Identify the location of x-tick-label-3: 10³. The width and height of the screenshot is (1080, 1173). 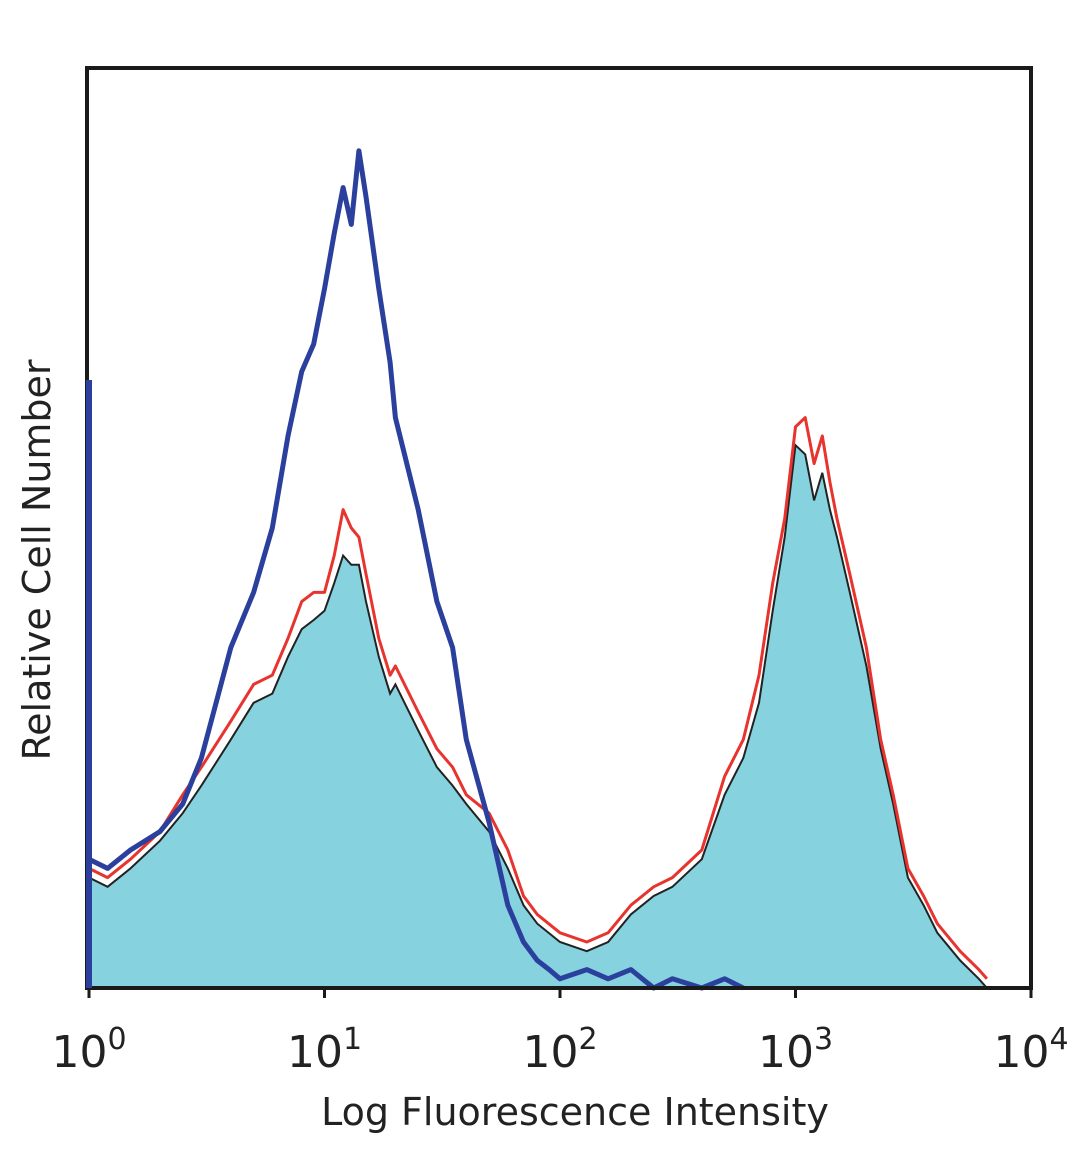
(795, 1050).